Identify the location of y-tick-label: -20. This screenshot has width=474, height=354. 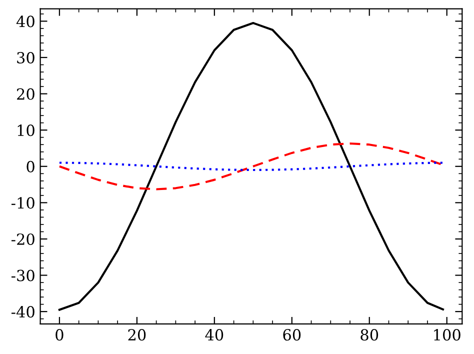
(22, 239).